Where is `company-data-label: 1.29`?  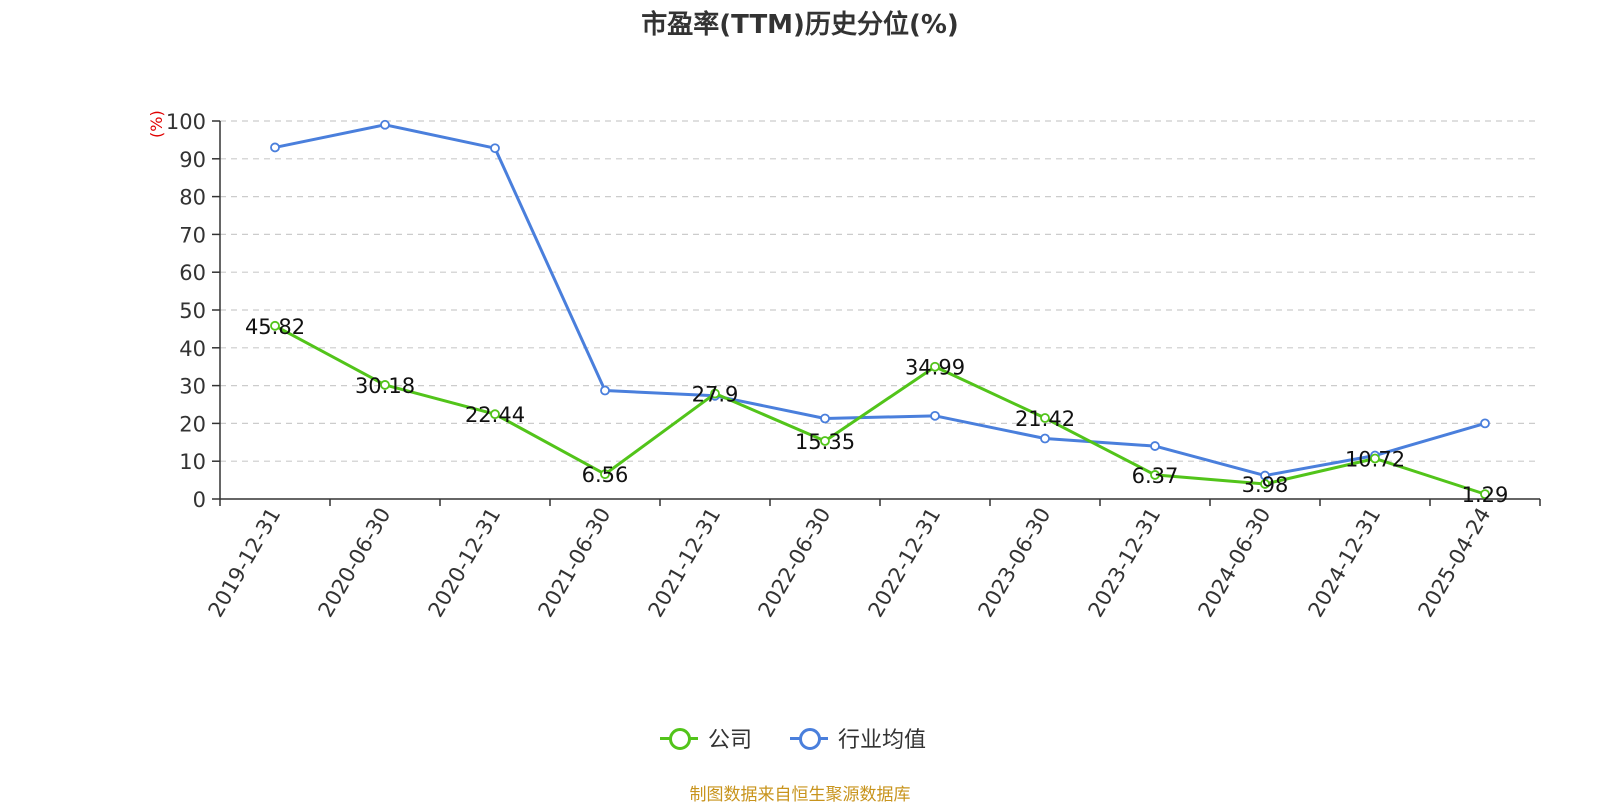 company-data-label: 1.29 is located at coordinates (1485, 495).